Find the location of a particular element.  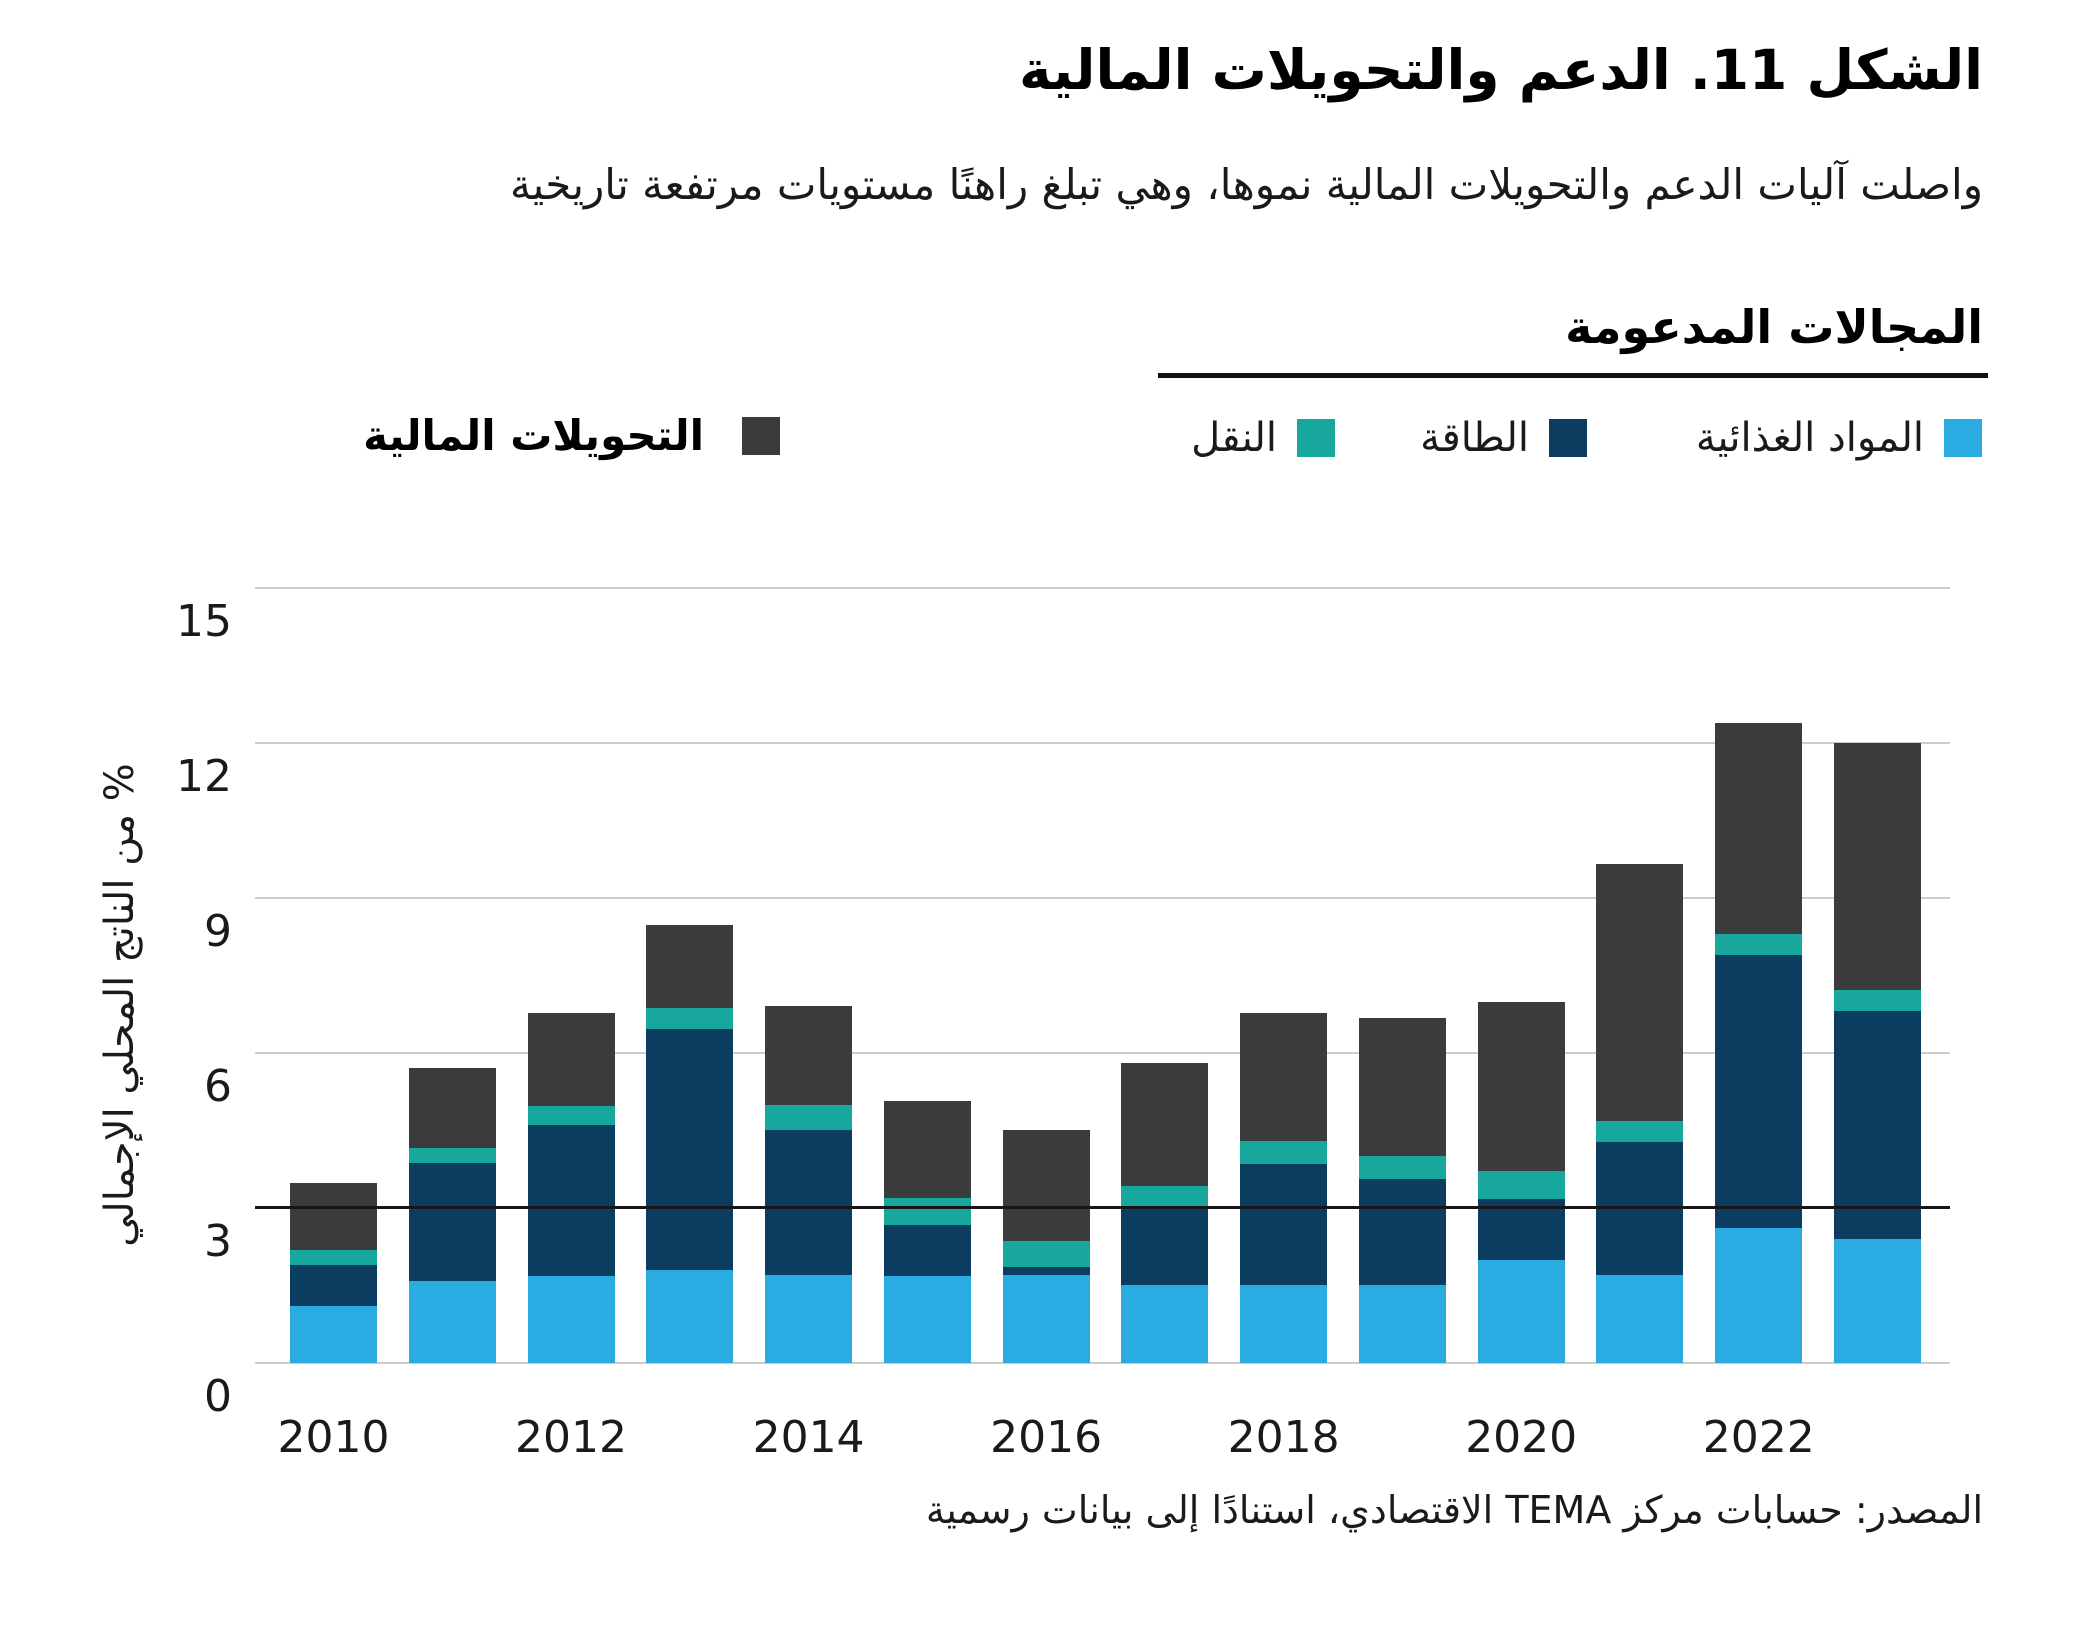

bar-segment-food-2016 is located at coordinates (1046, 1319).